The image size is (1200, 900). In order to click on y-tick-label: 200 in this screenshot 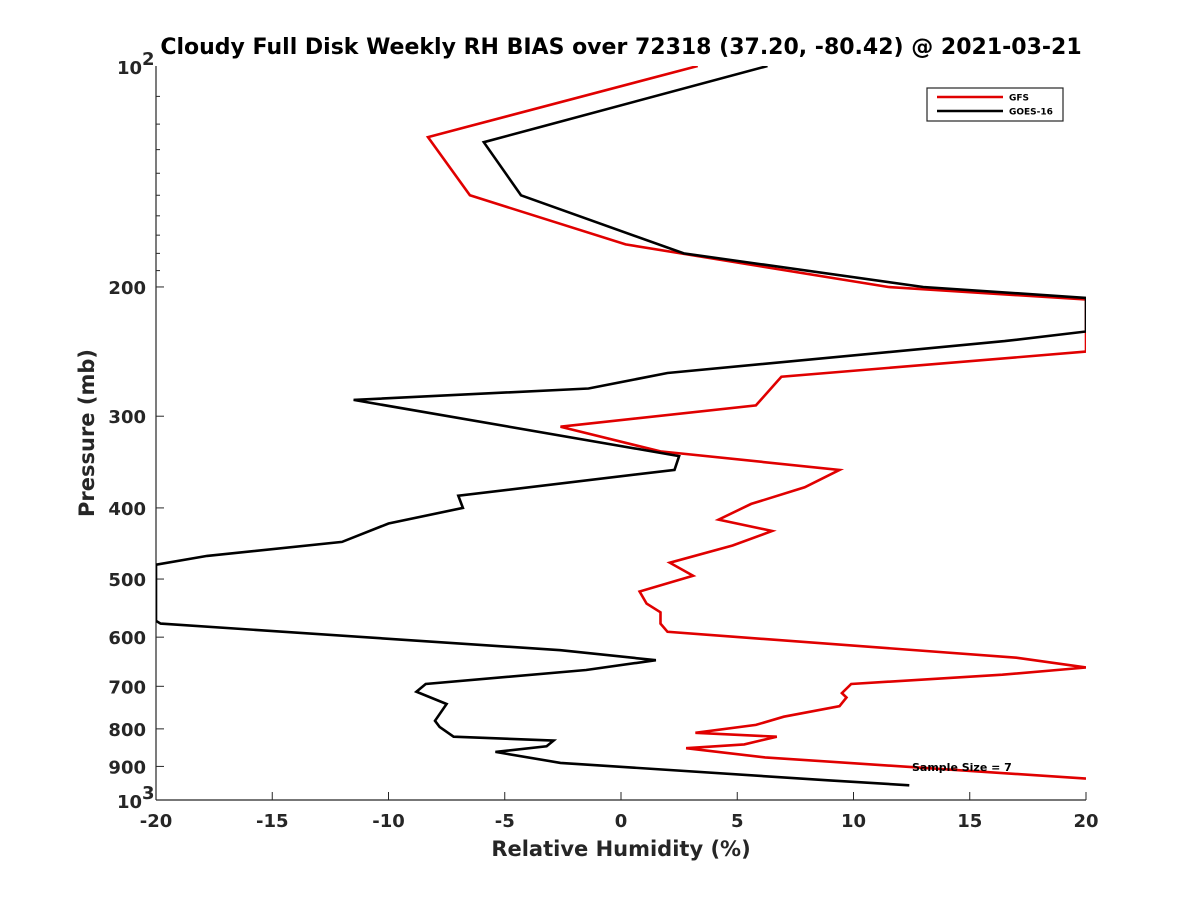, I will do `click(127, 288)`.